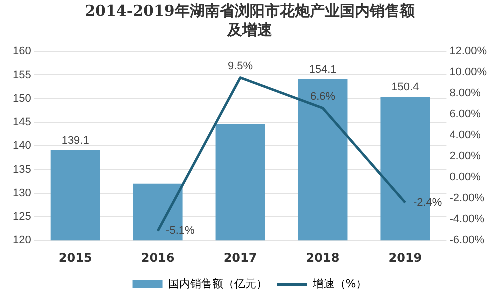 This screenshot has height=300, width=500. Describe the element at coordinates (323, 257) in the screenshot. I see `x-tick-label: 2018` at that location.